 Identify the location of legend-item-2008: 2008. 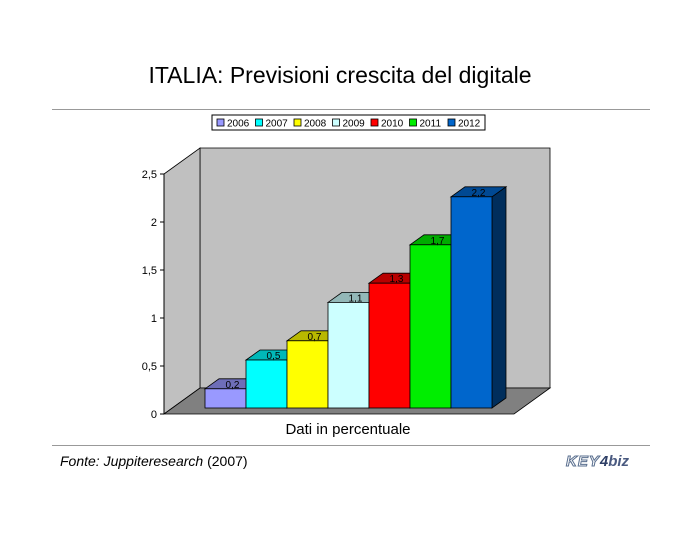
(310, 124).